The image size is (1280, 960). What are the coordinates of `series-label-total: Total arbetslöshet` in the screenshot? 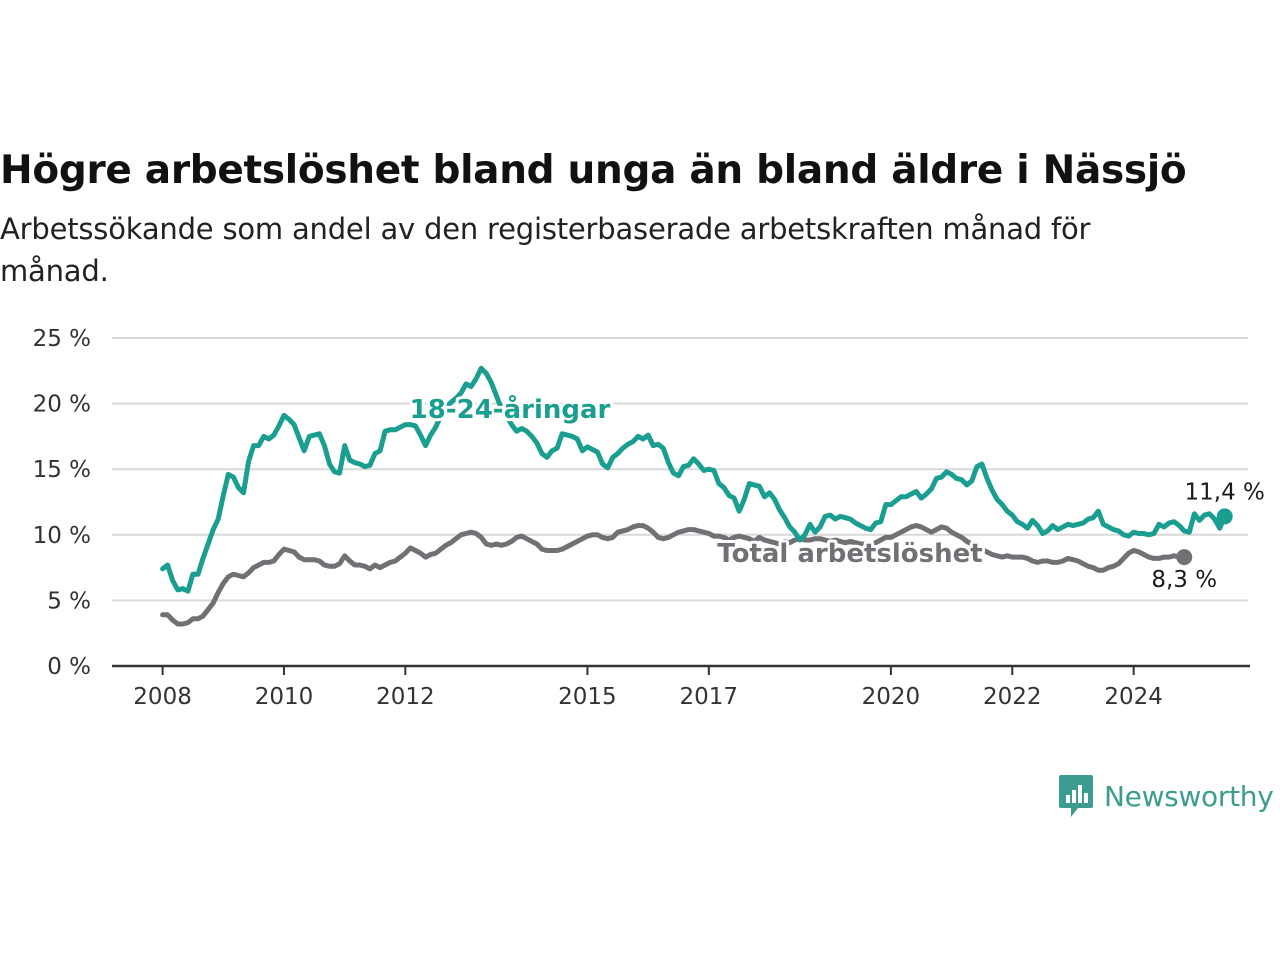 It's located at (849, 554).